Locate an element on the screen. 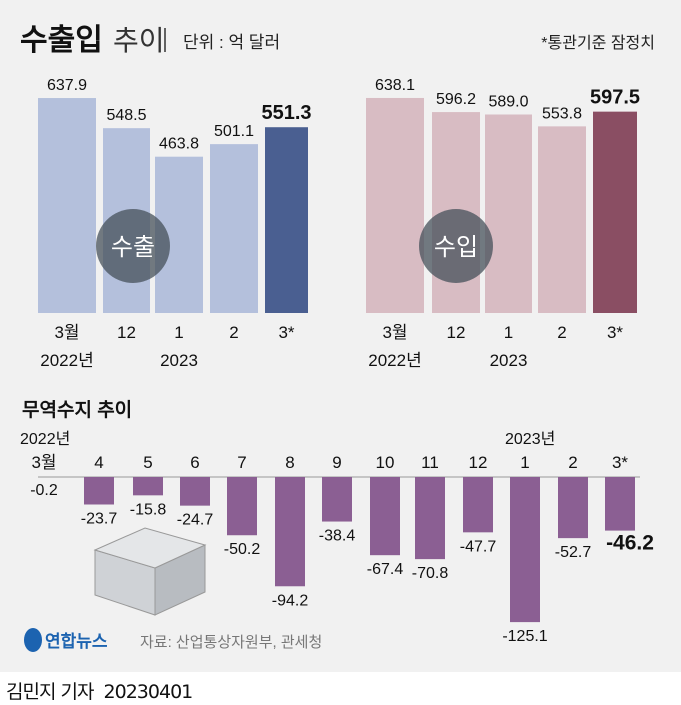  balance-x-tick: 3* is located at coordinates (620, 462).